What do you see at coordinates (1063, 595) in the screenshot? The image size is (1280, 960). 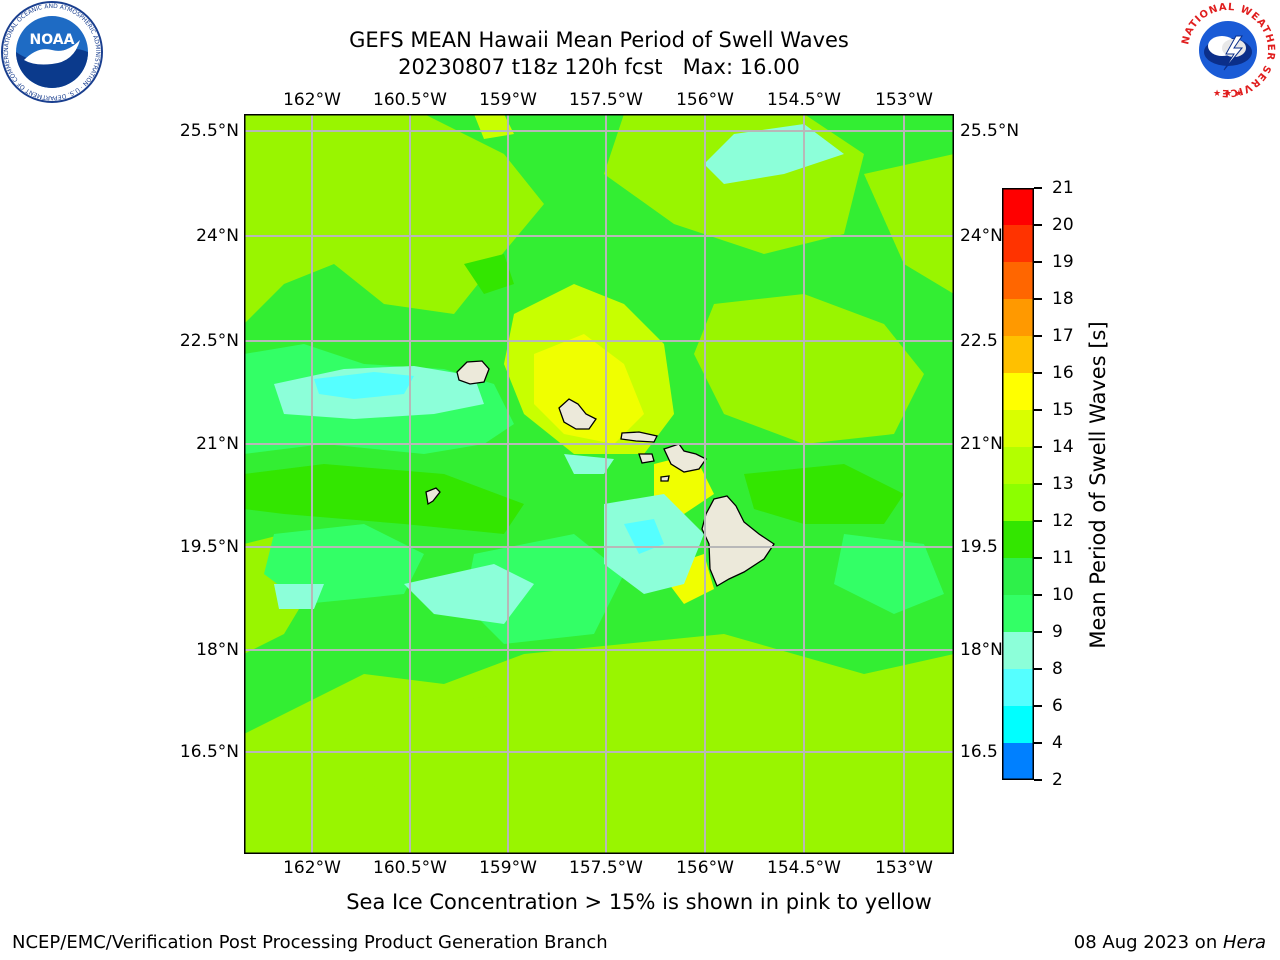 I see `colorbar-tick-label: 10` at bounding box center [1063, 595].